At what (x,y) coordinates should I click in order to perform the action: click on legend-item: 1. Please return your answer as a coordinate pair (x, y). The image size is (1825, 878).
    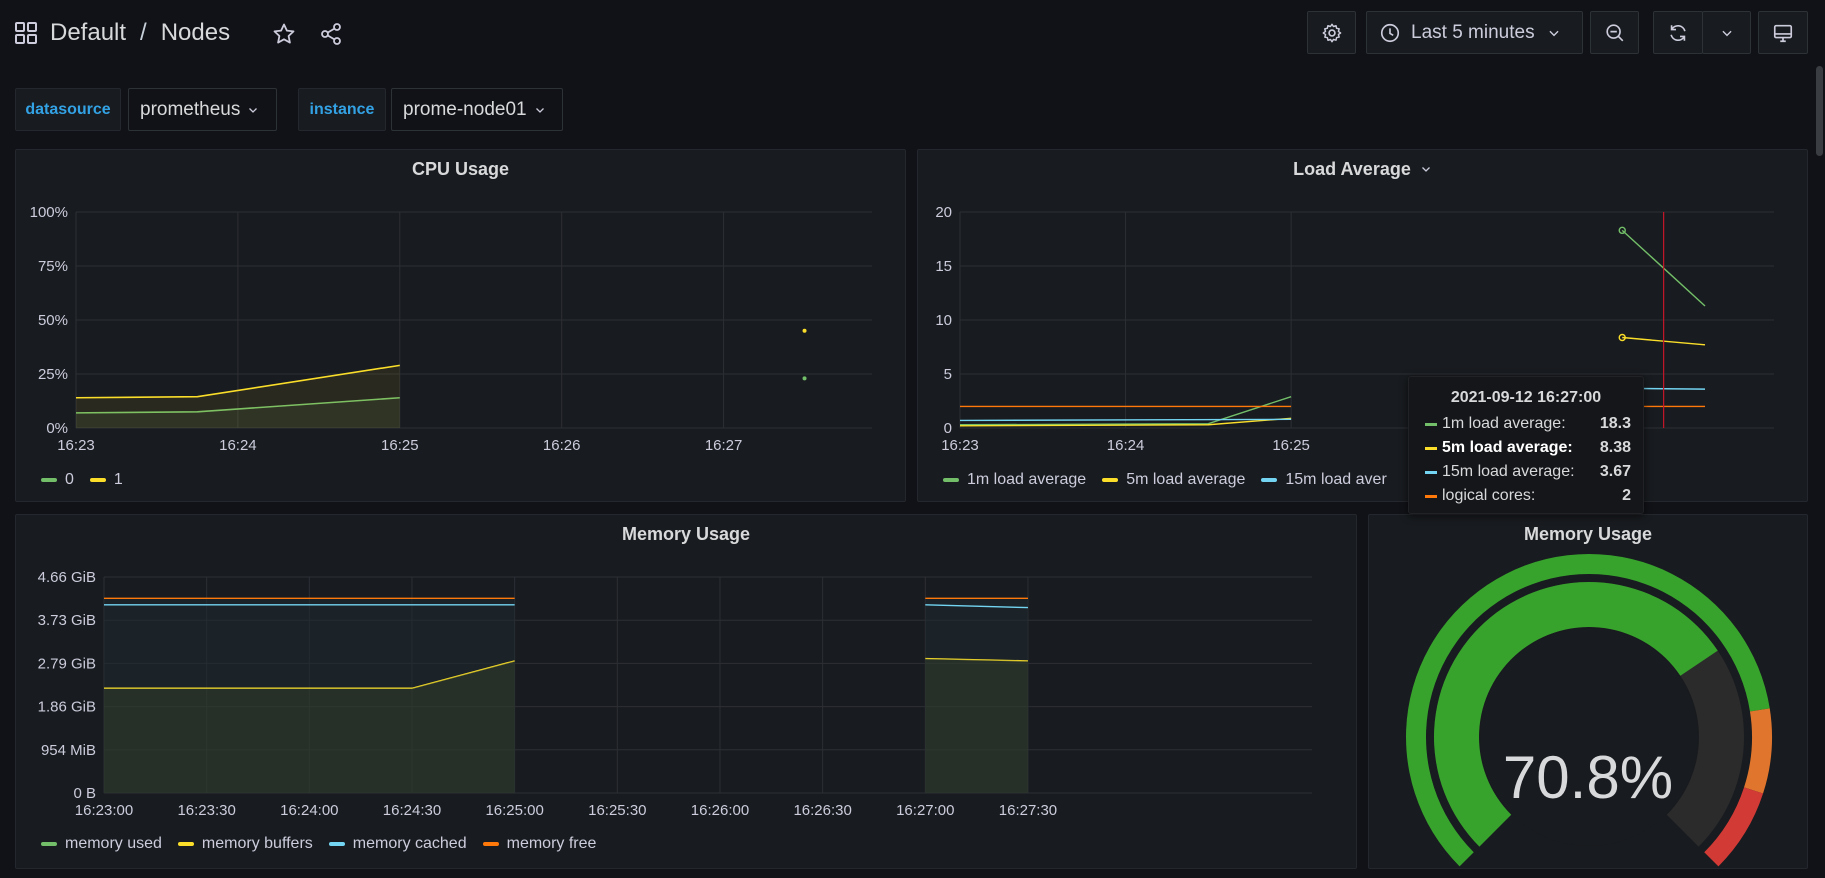
    Looking at the image, I should click on (106, 480).